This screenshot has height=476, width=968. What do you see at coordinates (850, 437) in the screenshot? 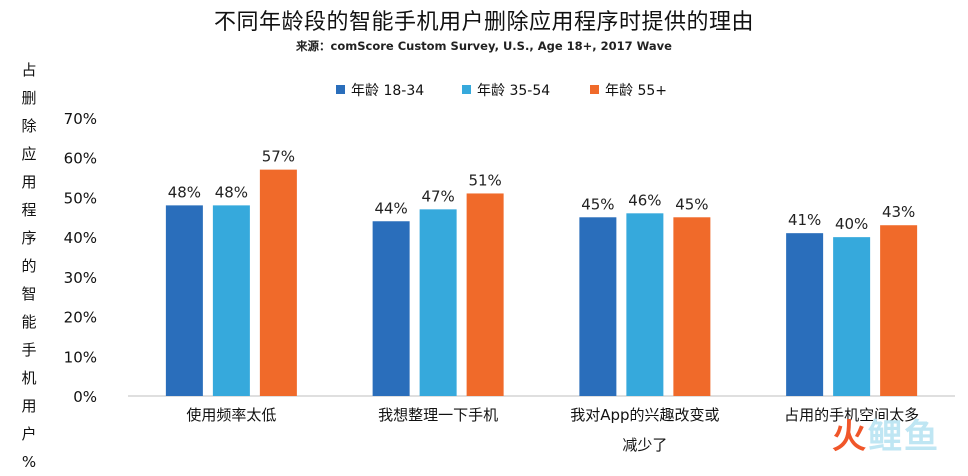
I see `watermark-char: 火` at bounding box center [850, 437].